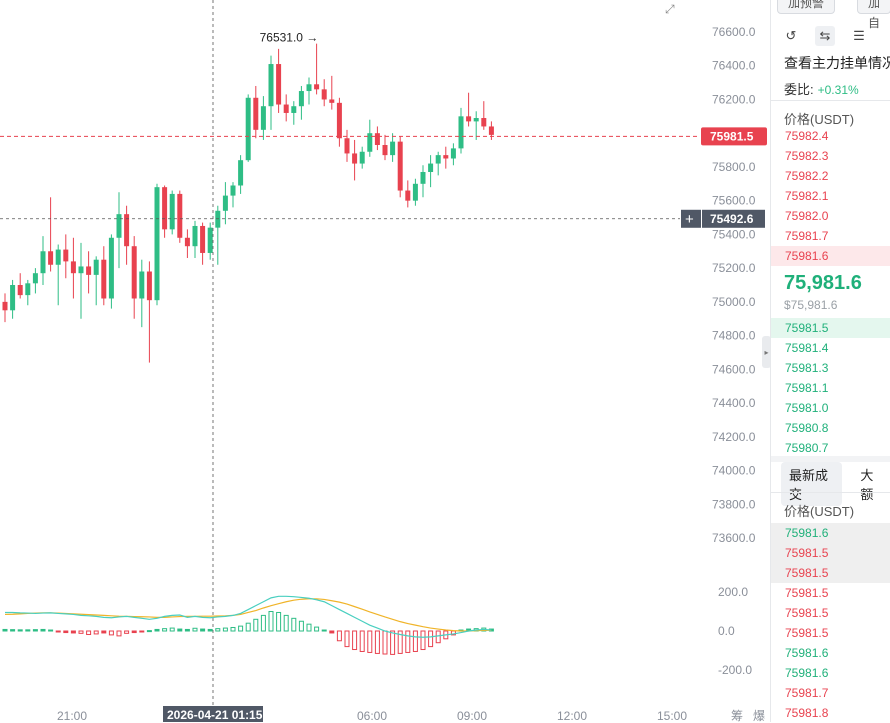 This screenshot has height=723, width=890. I want to click on crosshair-price-text: 75492.6, so click(732, 219).